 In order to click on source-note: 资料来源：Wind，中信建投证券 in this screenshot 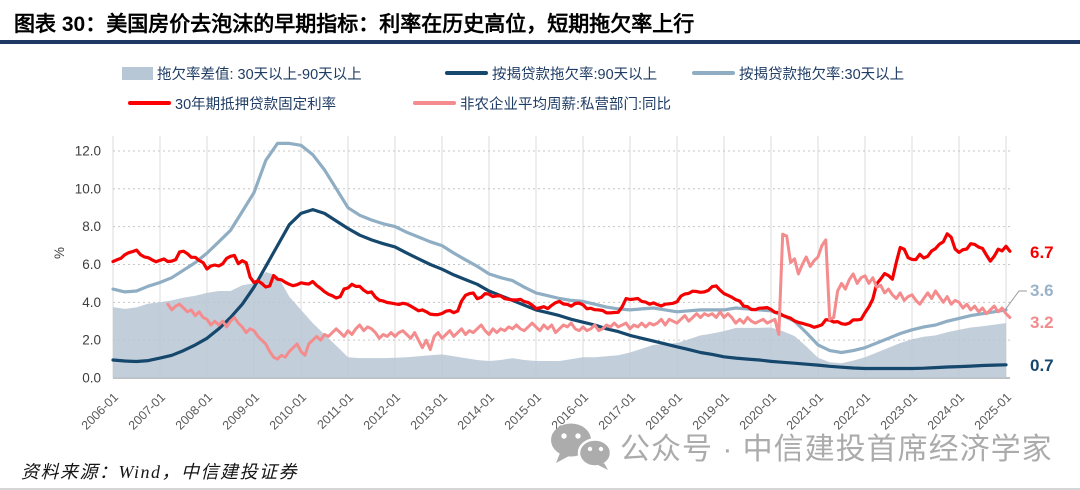, I will do `click(160, 472)`.